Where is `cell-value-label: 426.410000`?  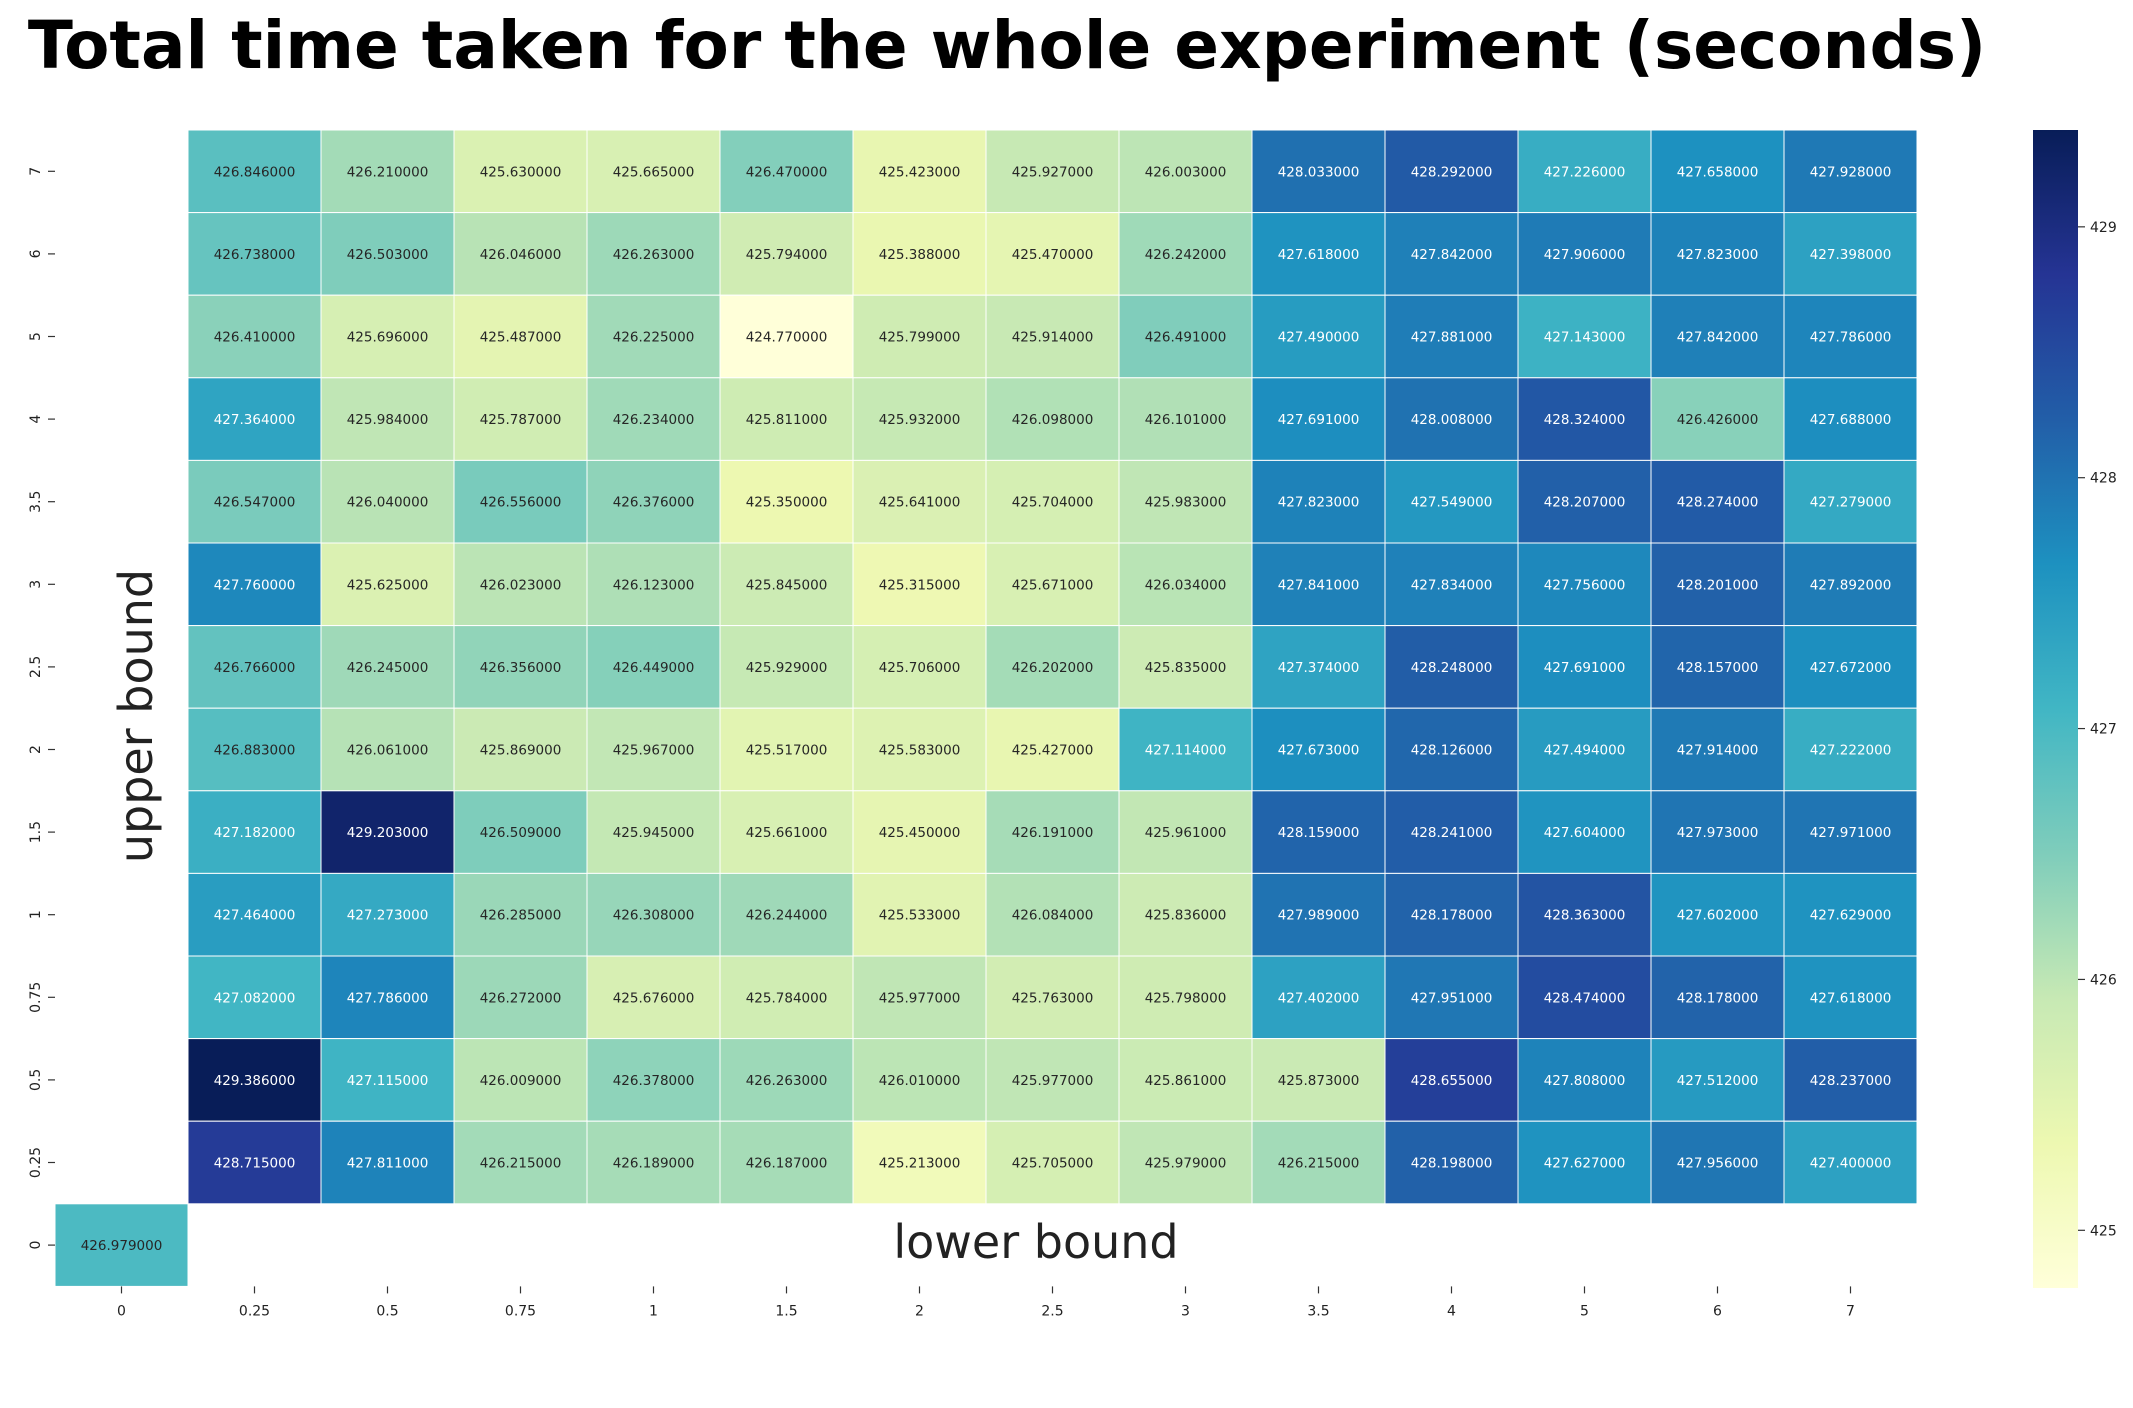
cell-value-label: 426.410000 is located at coordinates (255, 338).